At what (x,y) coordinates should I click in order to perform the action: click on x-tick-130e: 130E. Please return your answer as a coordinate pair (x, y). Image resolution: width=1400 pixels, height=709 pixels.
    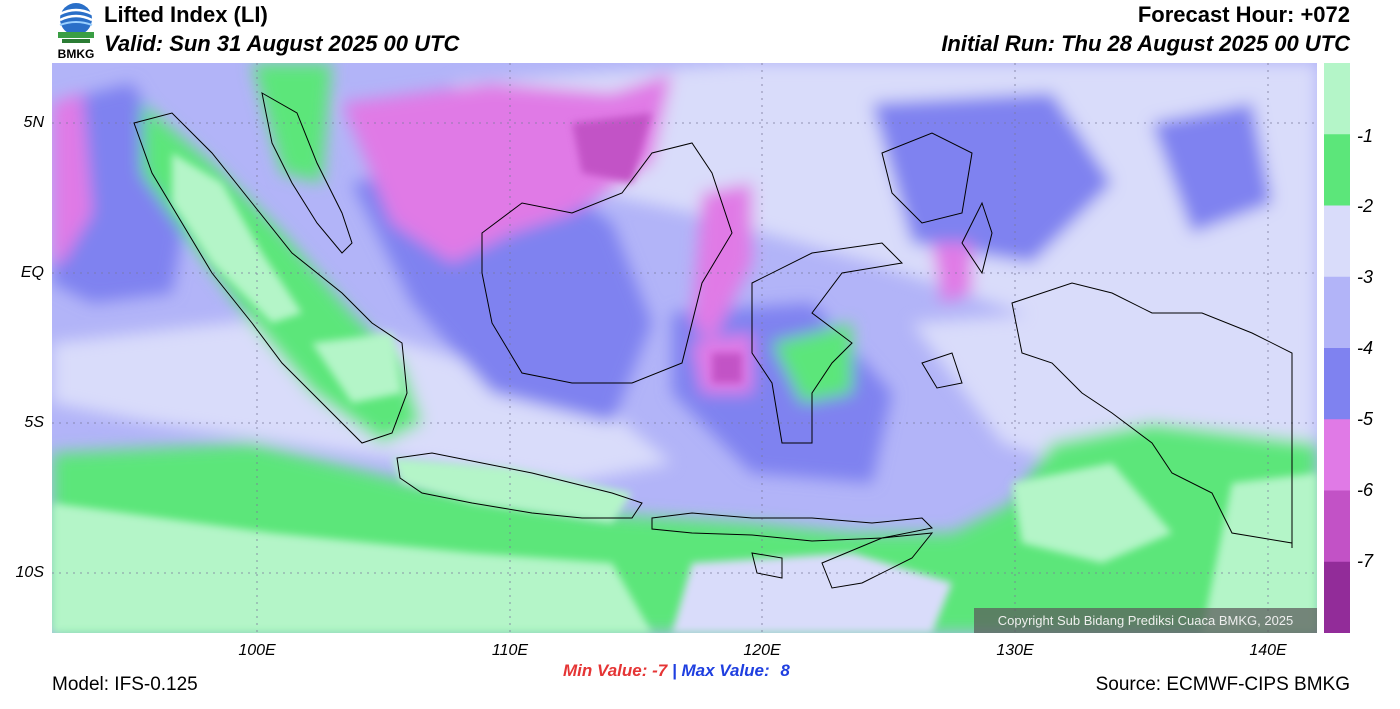
    Looking at the image, I should click on (1015, 650).